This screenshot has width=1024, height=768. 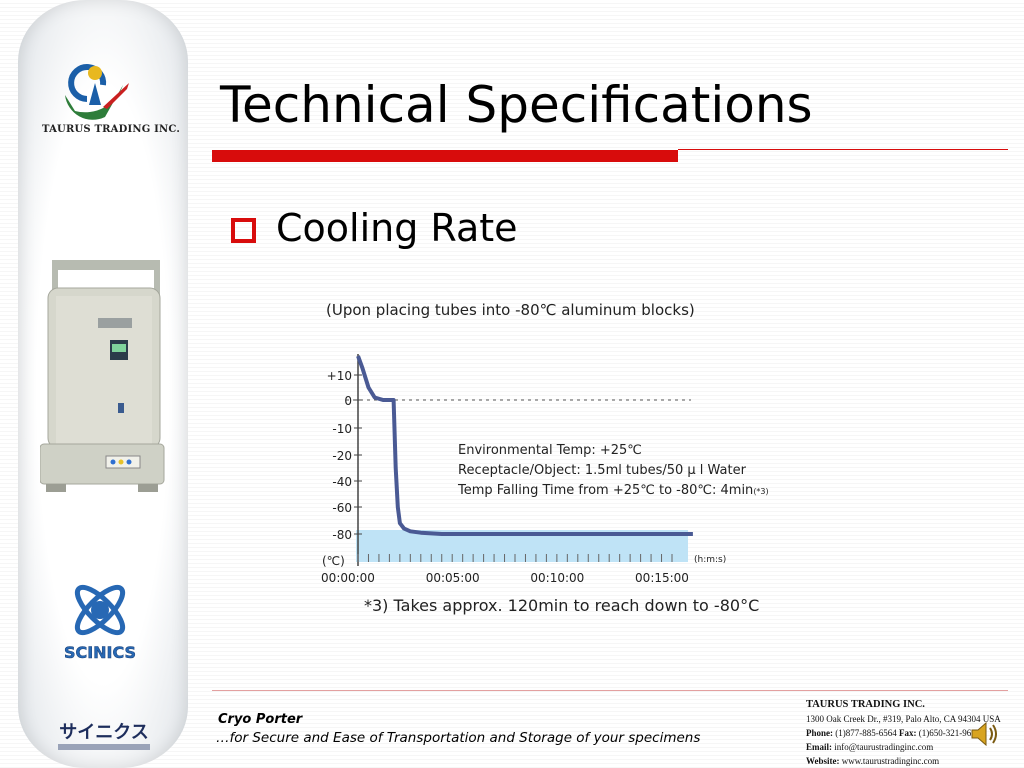 I want to click on chart-y-tick-label: -20, so click(x=342, y=456).